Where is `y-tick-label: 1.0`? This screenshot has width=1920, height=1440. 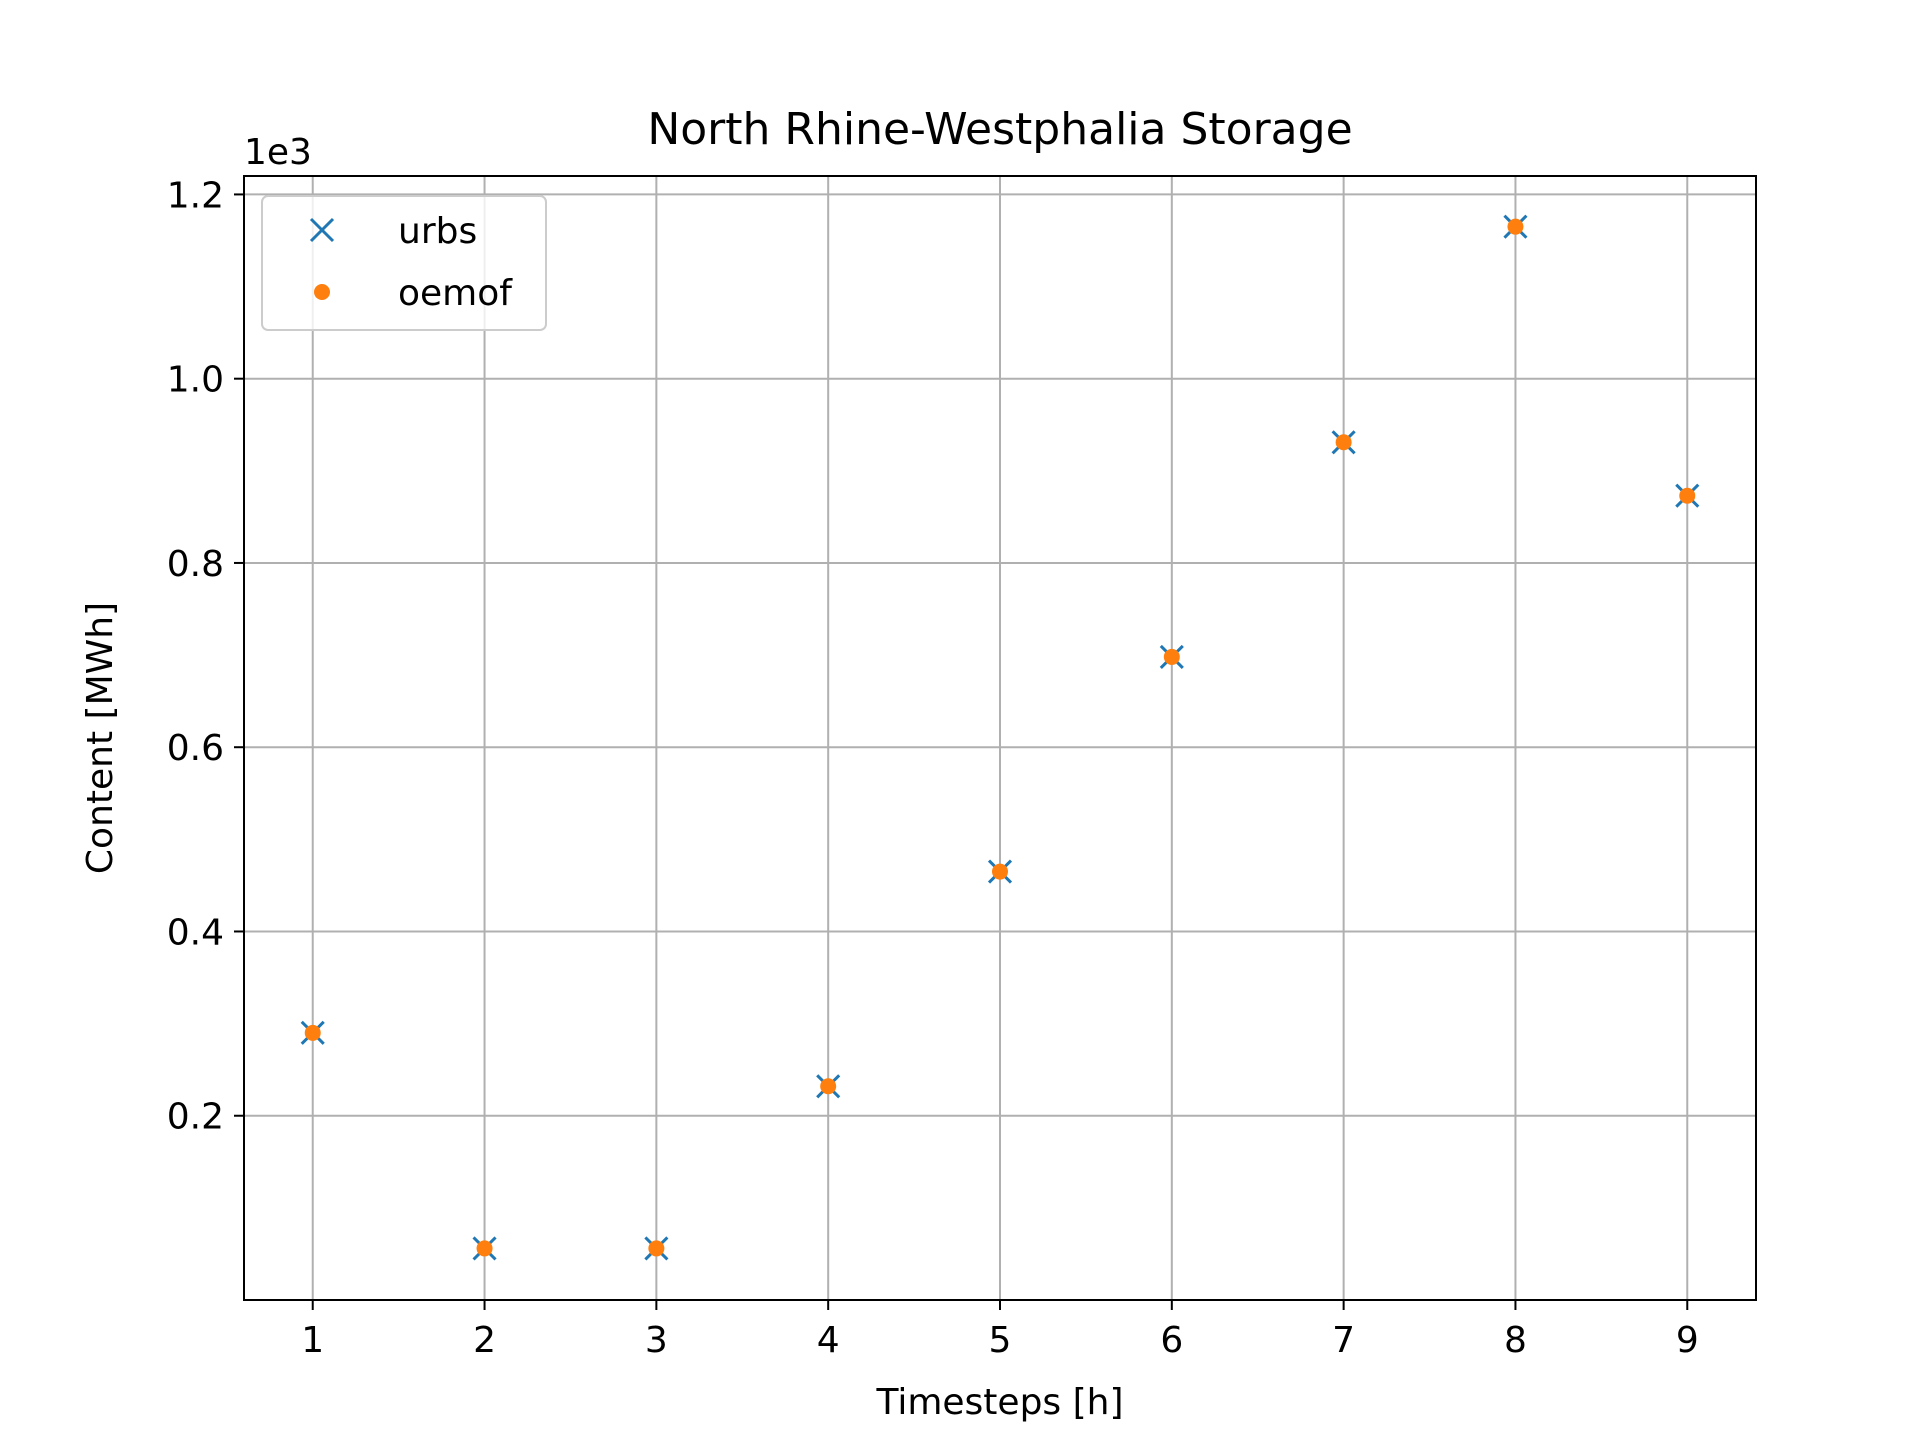 y-tick-label: 1.0 is located at coordinates (195, 380).